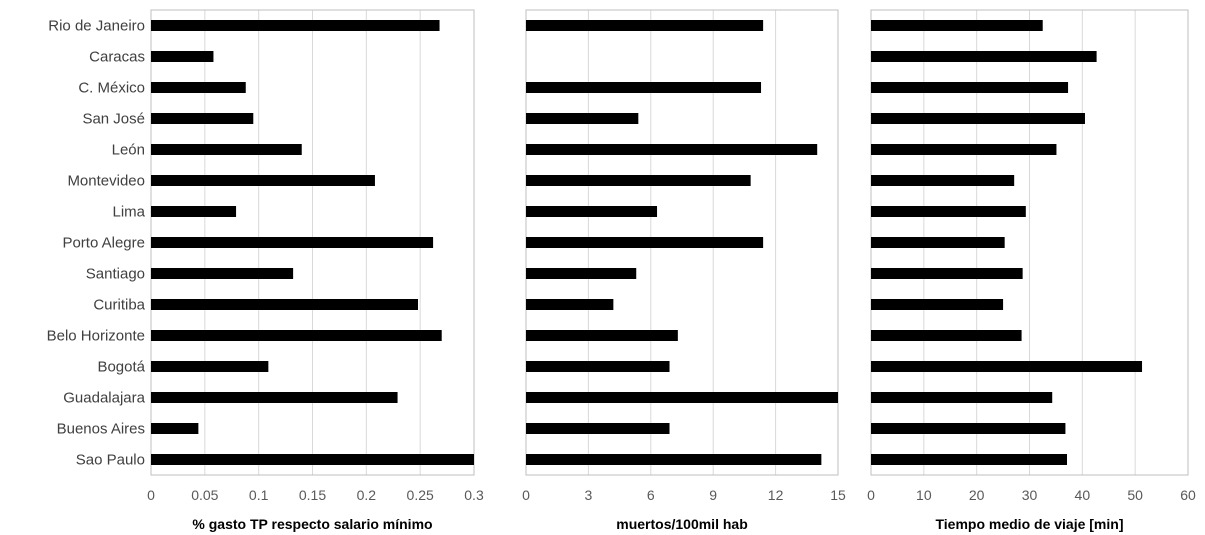 This screenshot has width=1205, height=535. What do you see at coordinates (128, 150) in the screenshot?
I see `category-label: León` at bounding box center [128, 150].